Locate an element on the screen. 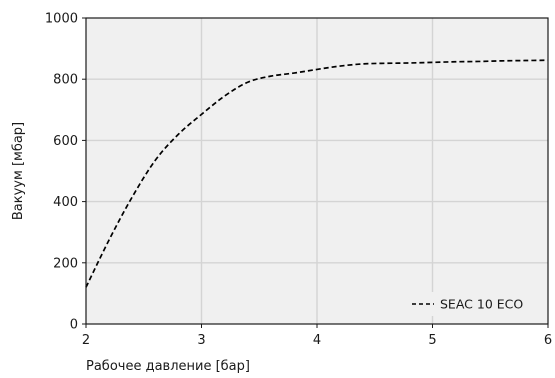 The image size is (555, 378). x-tick-label: 2 is located at coordinates (86, 340).